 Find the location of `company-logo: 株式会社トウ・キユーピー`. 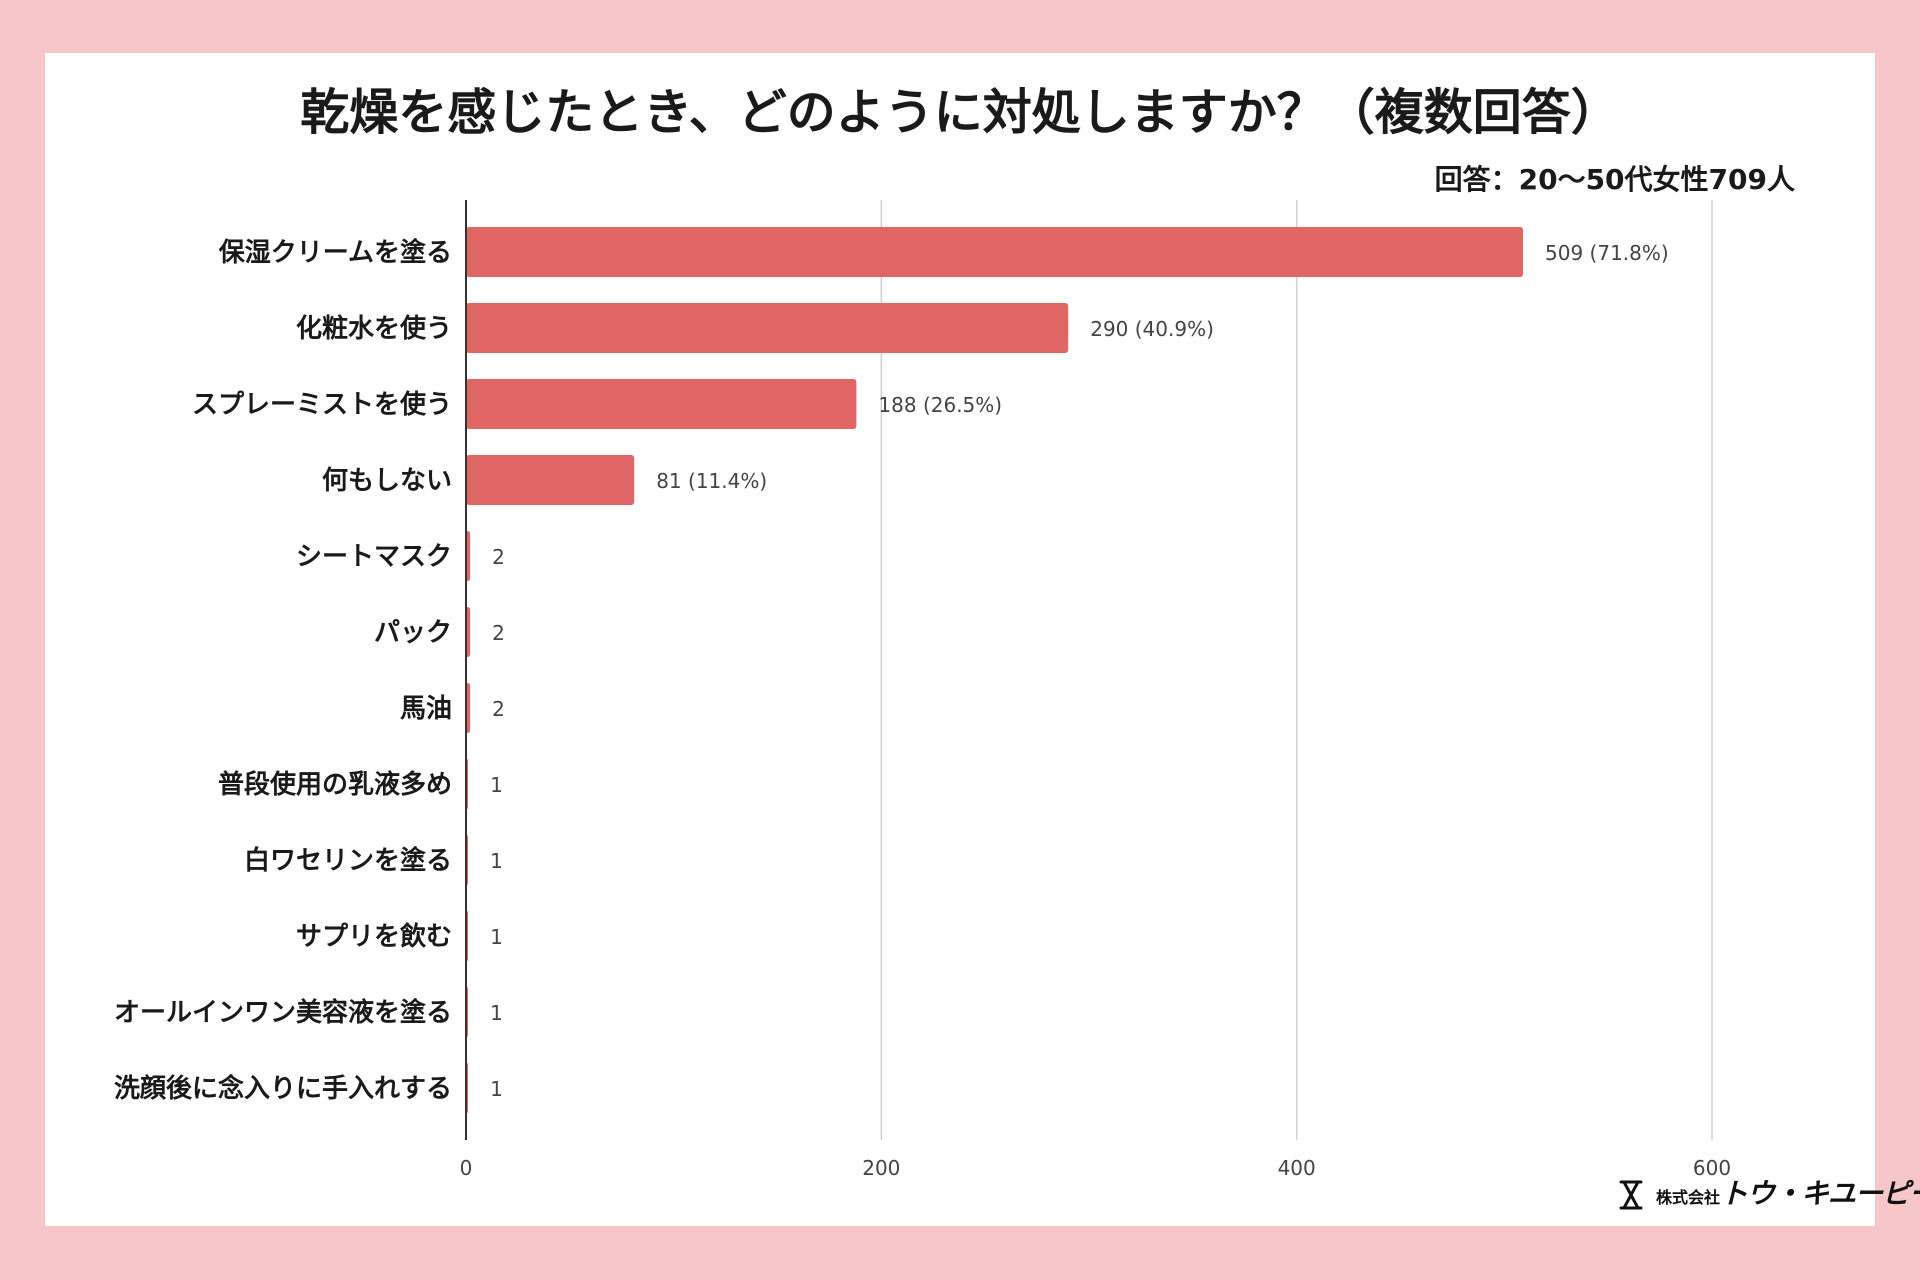

company-logo: 株式会社トウ・キユーピー is located at coordinates (1769, 1194).